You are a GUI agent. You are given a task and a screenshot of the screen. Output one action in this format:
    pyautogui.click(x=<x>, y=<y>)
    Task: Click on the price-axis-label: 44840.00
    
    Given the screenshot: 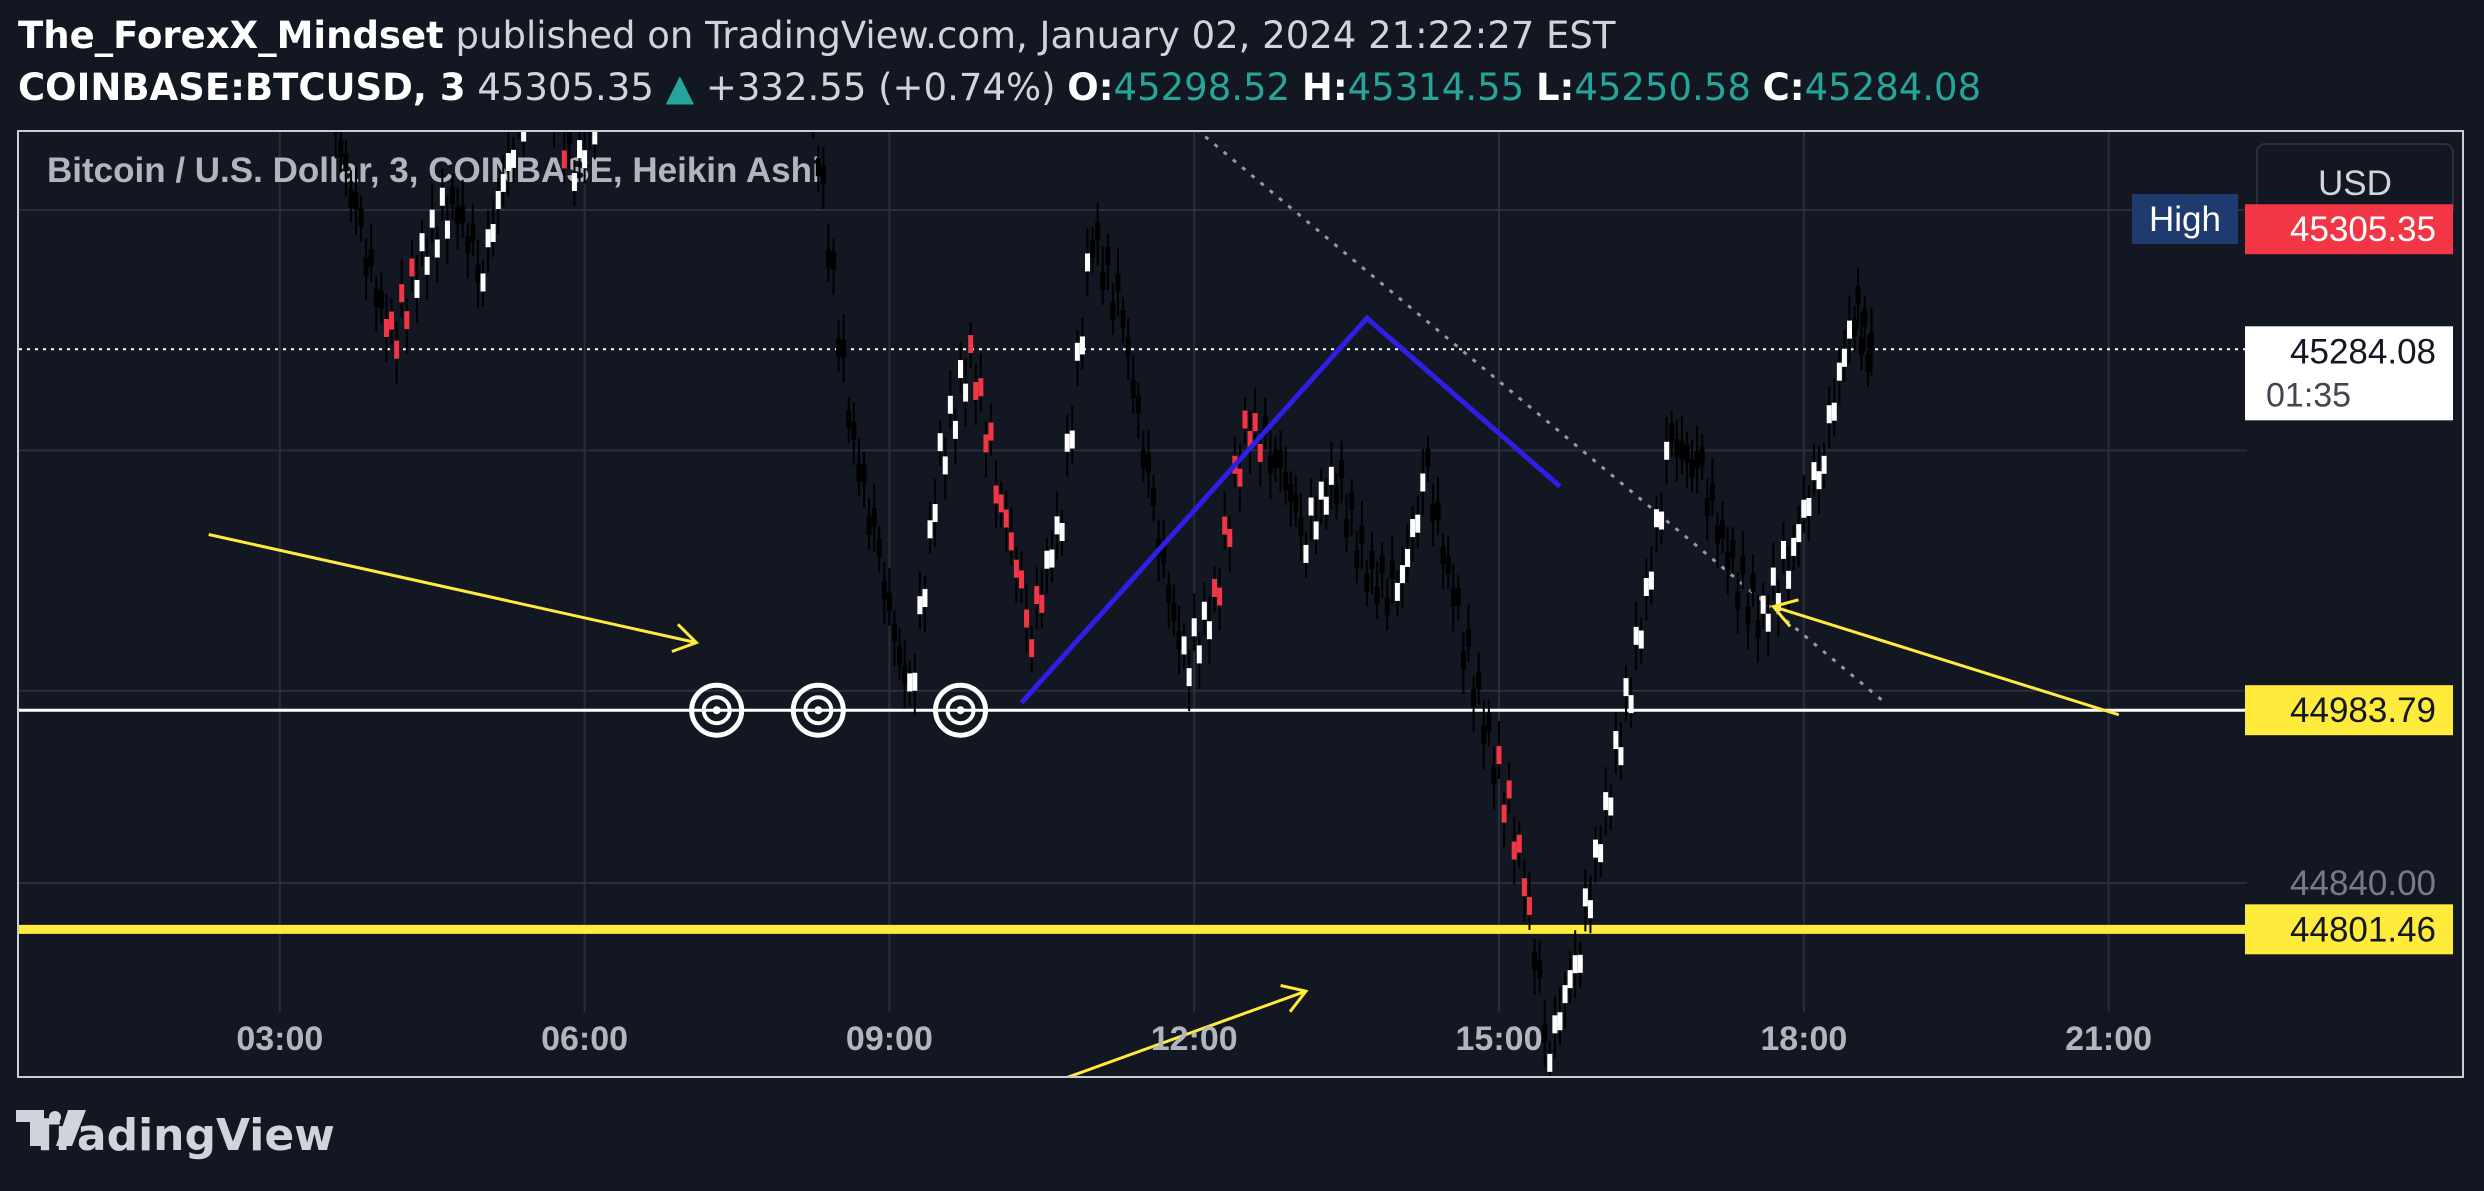 What is the action you would take?
    pyautogui.click(x=2363, y=883)
    